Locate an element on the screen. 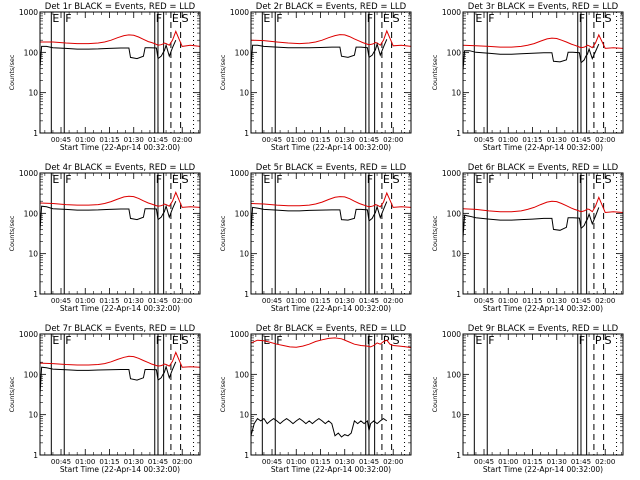  chart-title: Det 1r BLACK = Events, RED = LLD is located at coordinates (120, 7).